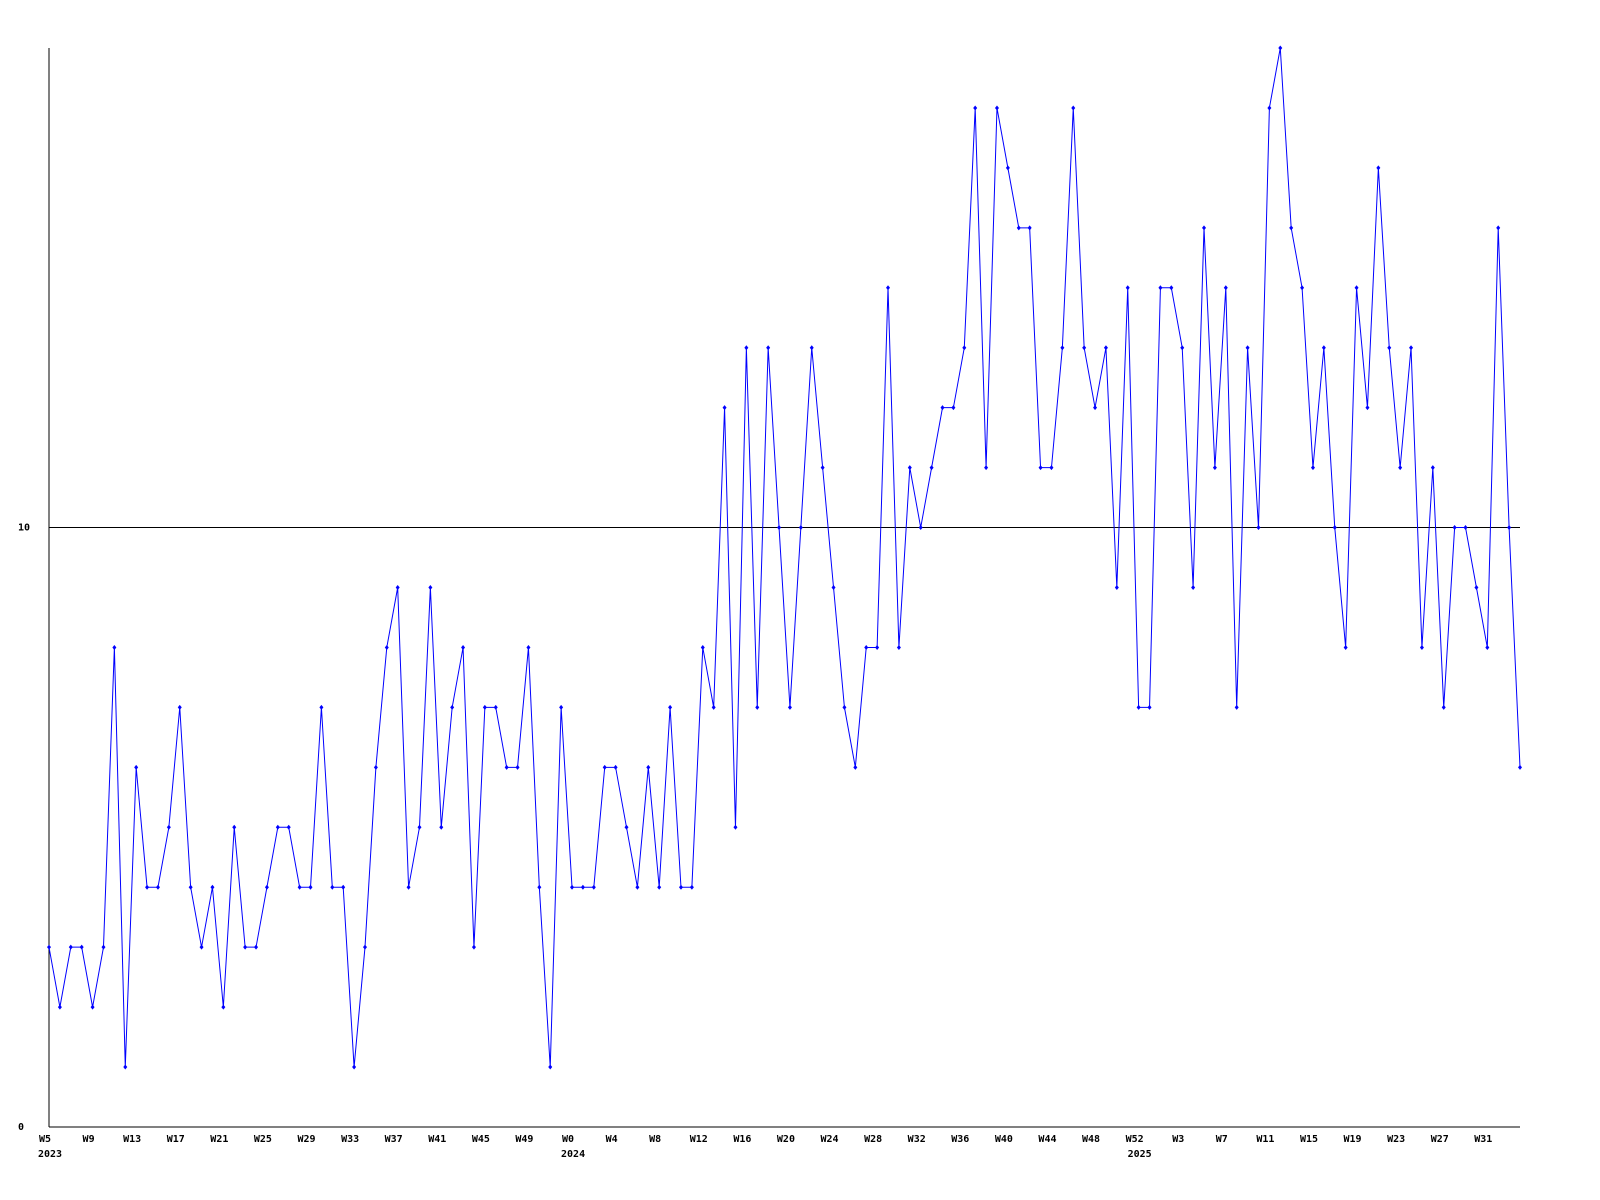  I want to click on x-tick-label: W37, so click(394, 1139).